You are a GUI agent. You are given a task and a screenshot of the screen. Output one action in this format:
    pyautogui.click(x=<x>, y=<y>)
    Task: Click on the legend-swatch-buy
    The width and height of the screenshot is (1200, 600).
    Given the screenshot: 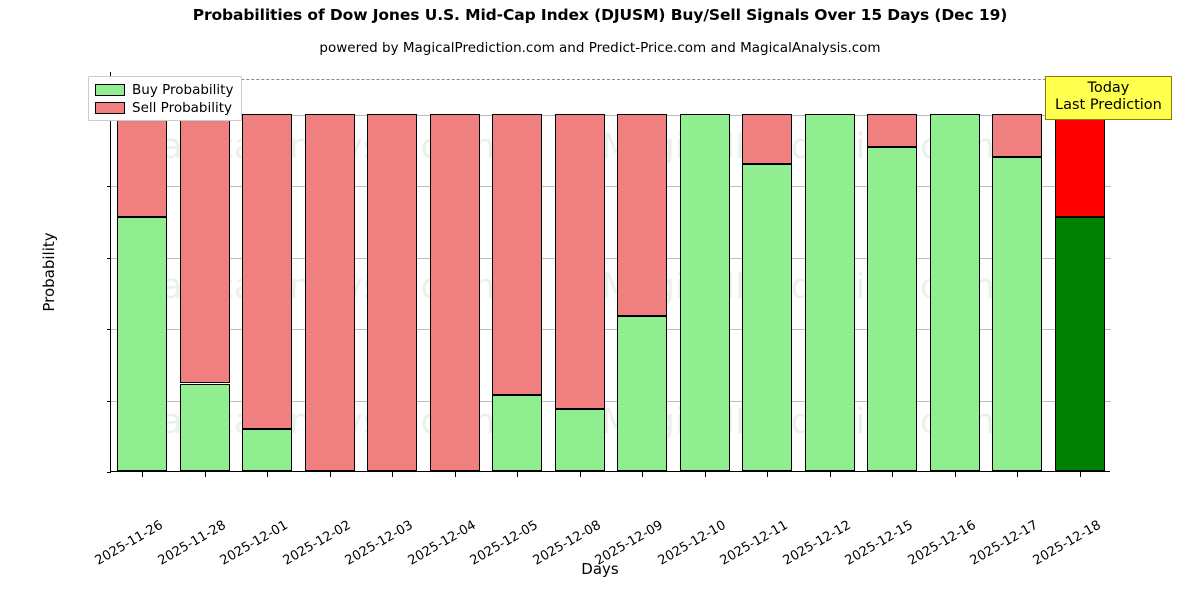 What is the action you would take?
    pyautogui.click(x=110, y=89)
    